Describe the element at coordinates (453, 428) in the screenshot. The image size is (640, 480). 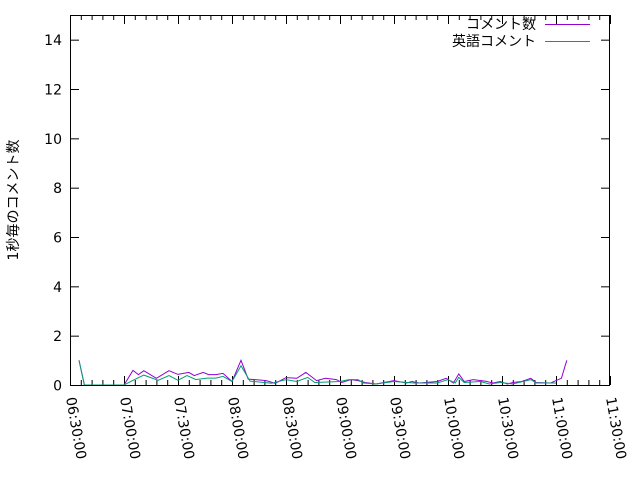
I see `x-tick-label: 10:00:00` at that location.